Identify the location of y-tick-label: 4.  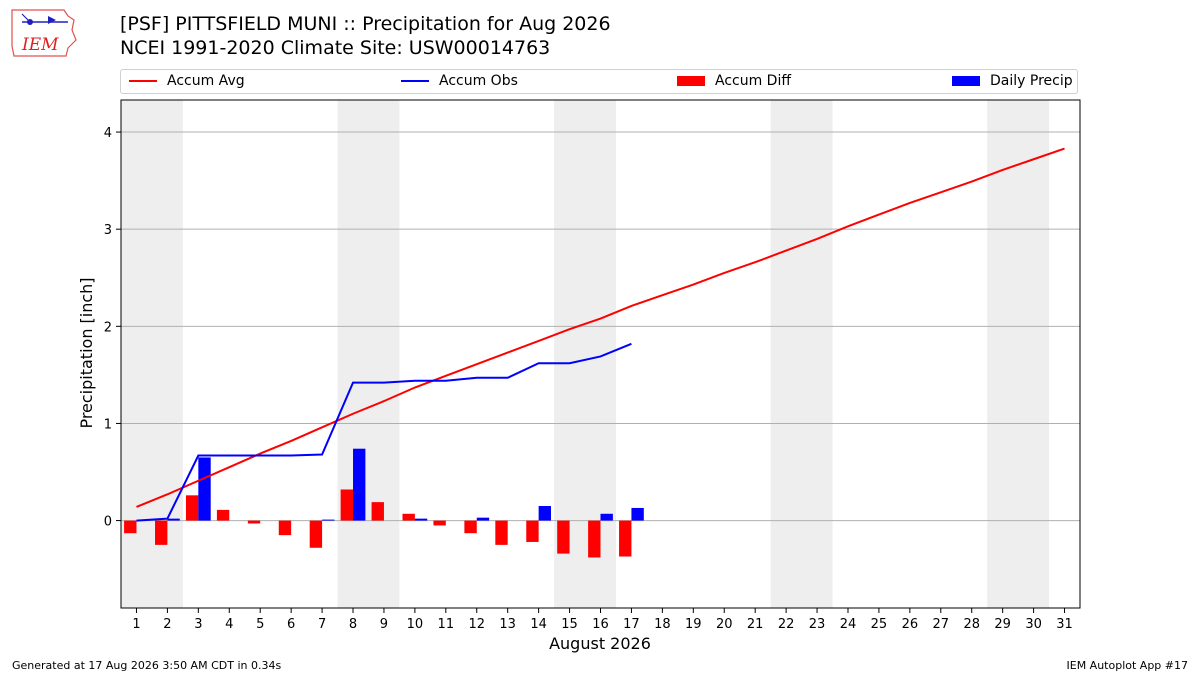
(108, 133).